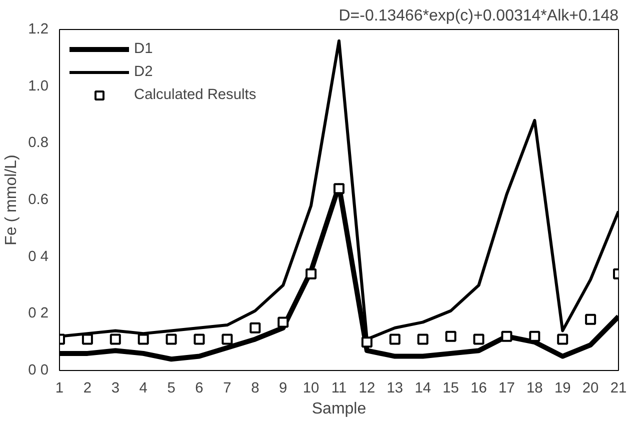  I want to click on x-tick-label: 11, so click(339, 388).